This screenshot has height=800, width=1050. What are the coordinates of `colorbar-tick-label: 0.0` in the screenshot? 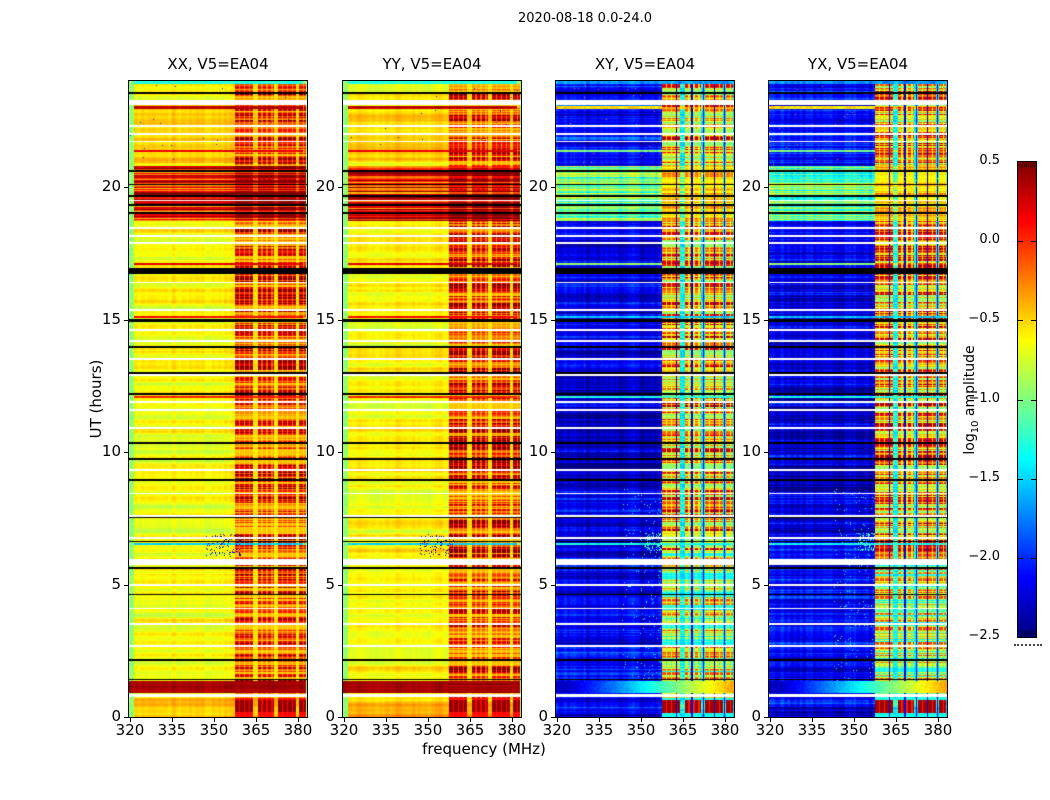 It's located at (989, 239).